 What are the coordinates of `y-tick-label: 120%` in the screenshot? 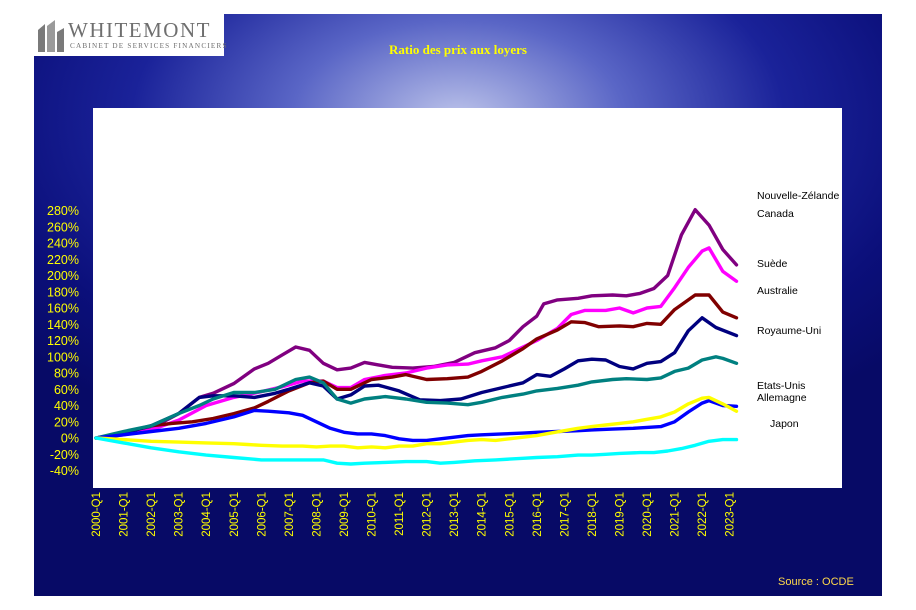 It's located at (63, 341).